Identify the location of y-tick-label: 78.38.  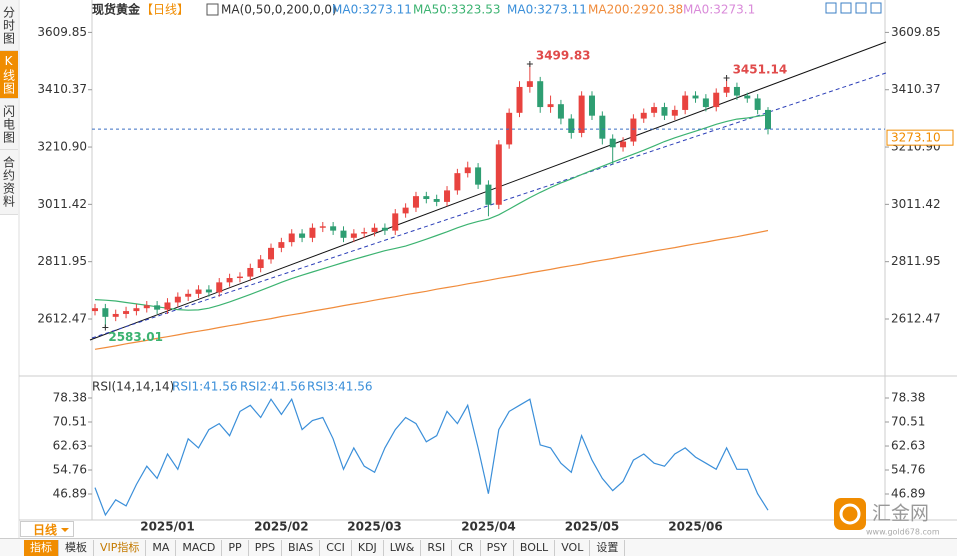
(70, 398).